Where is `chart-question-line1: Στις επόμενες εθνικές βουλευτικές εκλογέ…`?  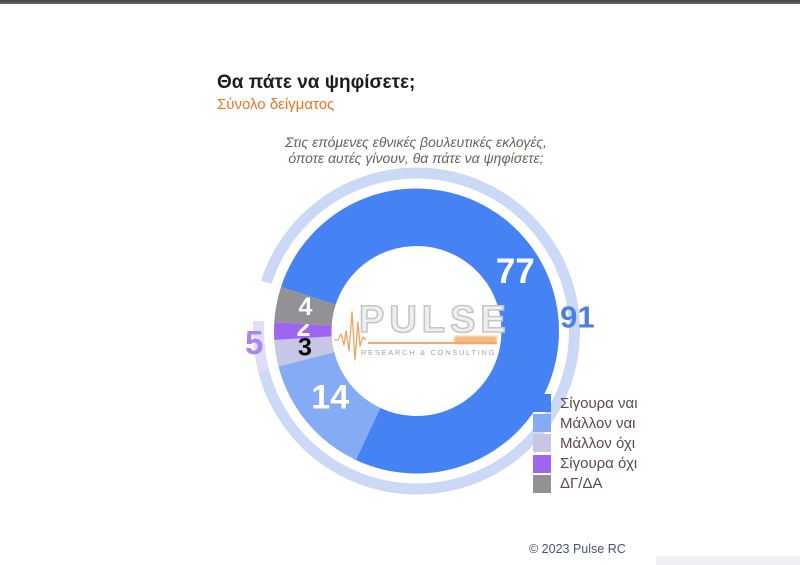 chart-question-line1: Στις επόμενες εθνικές βουλευτικές εκλογέ… is located at coordinates (416, 142).